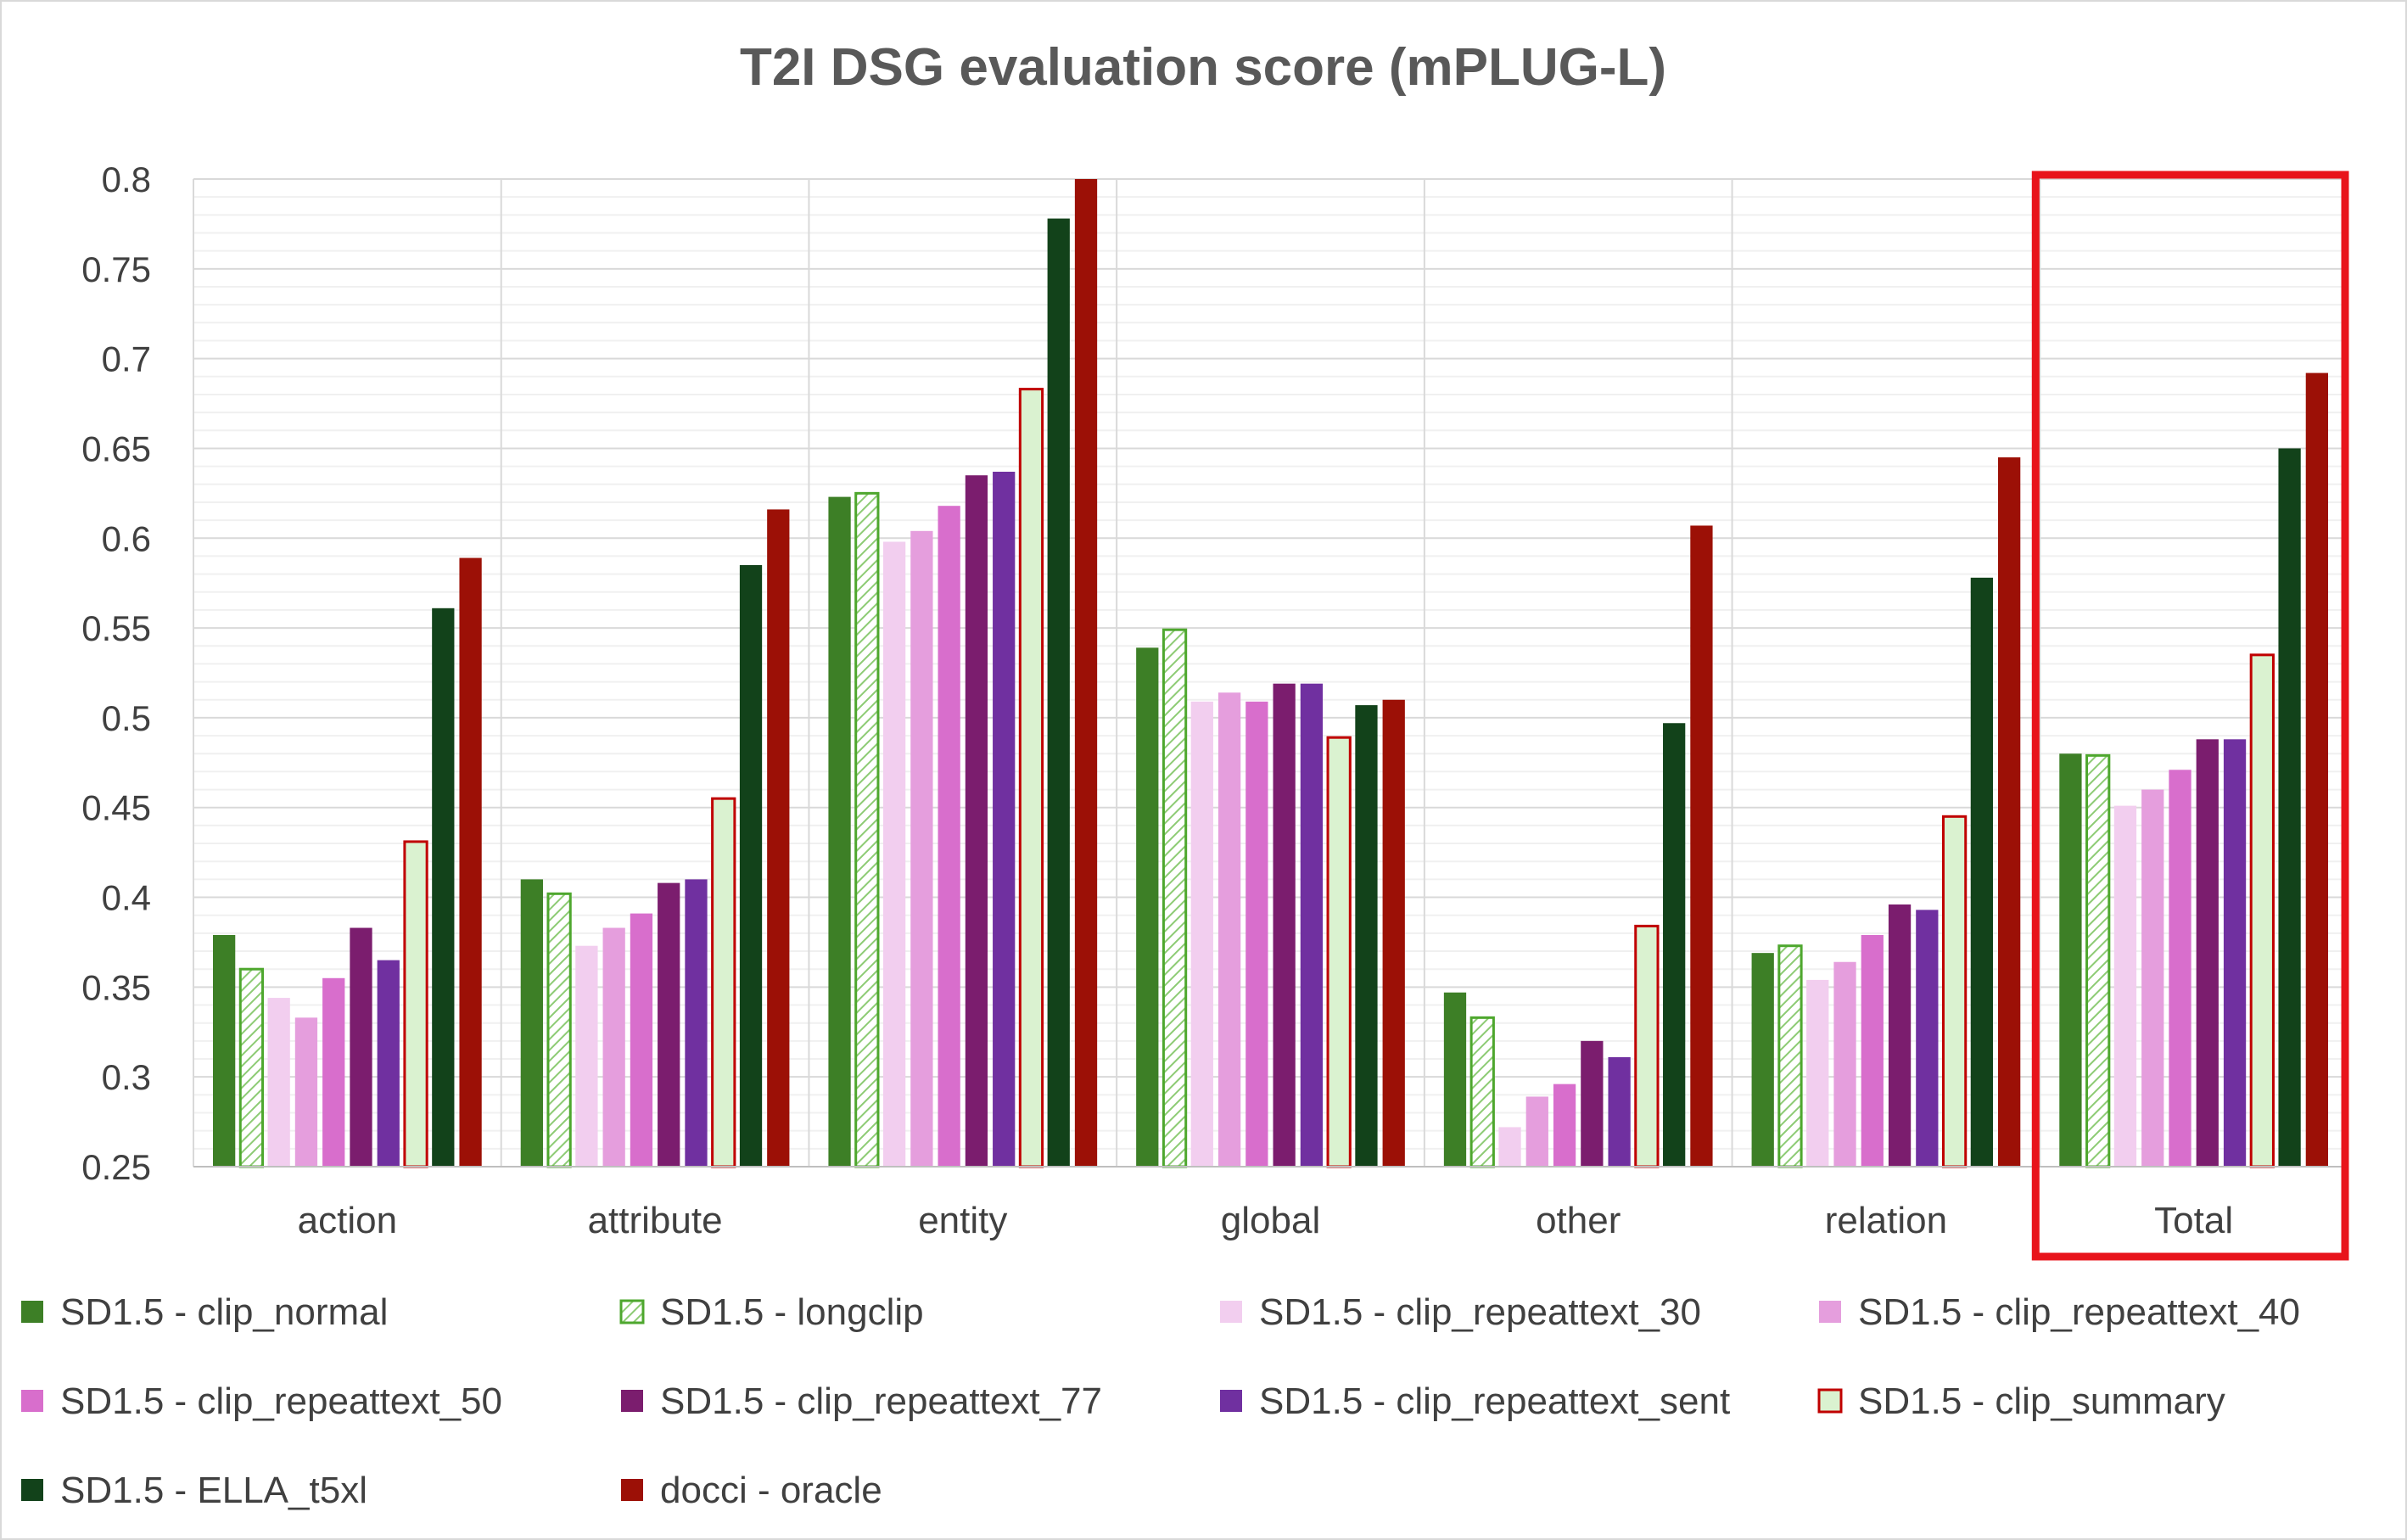  Describe the element at coordinates (962, 1221) in the screenshot. I see `x-category-label: entity` at that location.